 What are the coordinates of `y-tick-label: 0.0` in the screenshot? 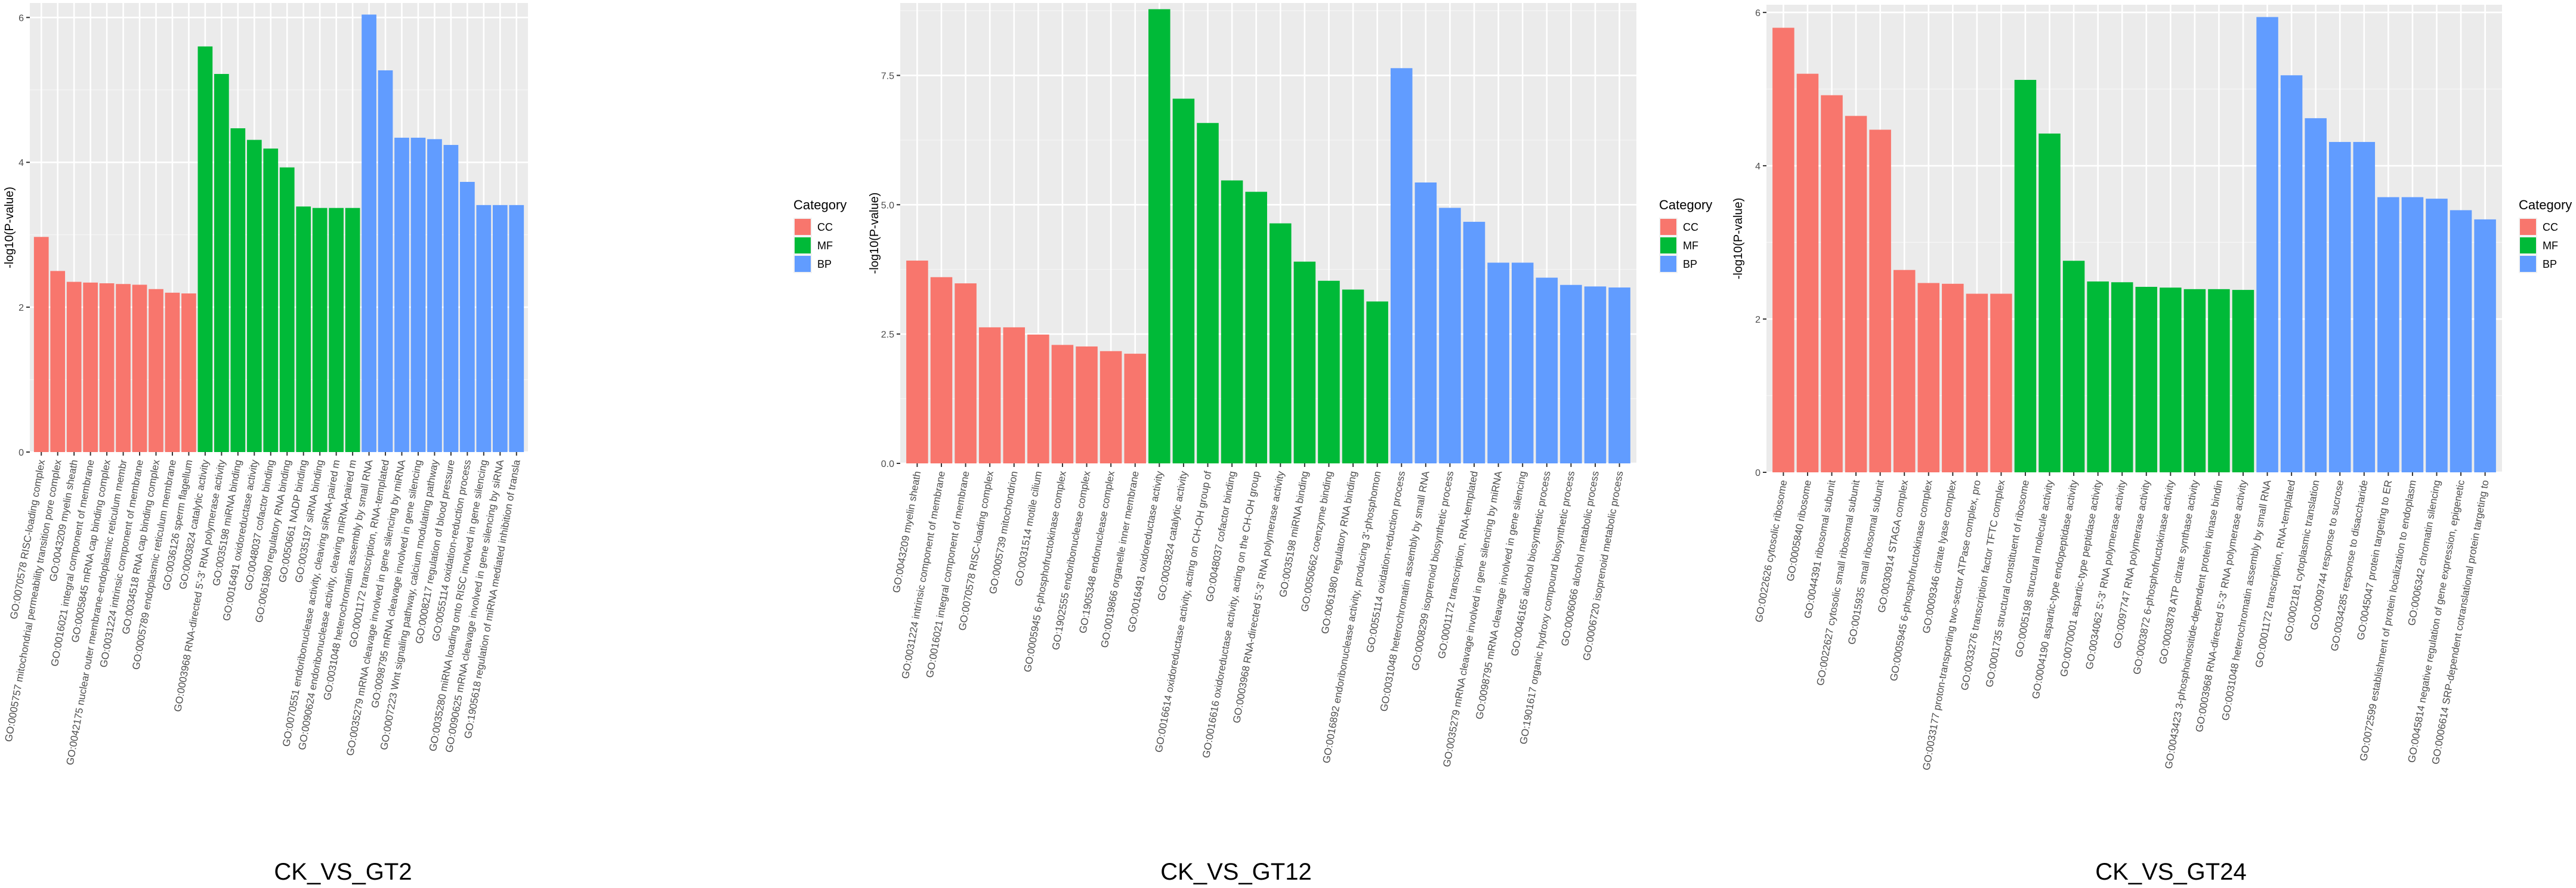 It's located at (888, 464).